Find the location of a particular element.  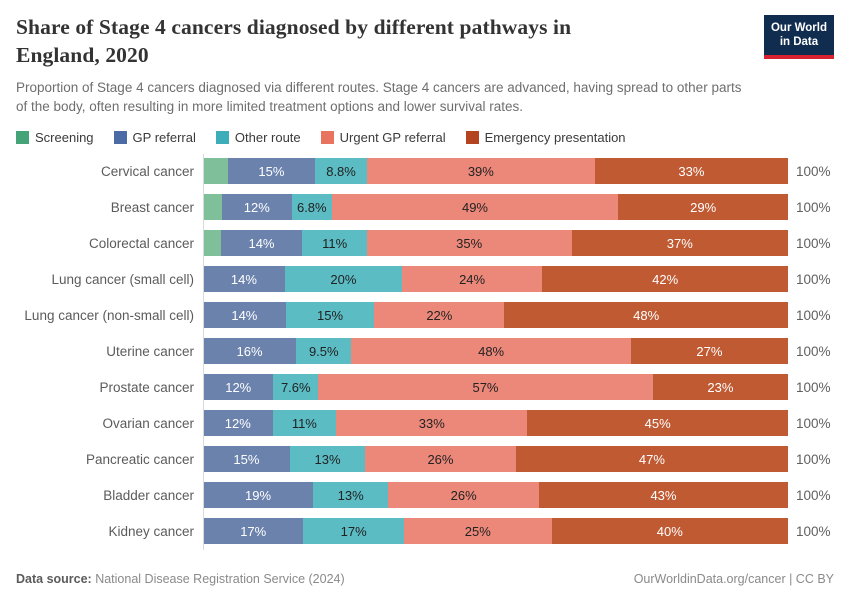

bar-segment-gp-referral: 17% is located at coordinates (253, 531).